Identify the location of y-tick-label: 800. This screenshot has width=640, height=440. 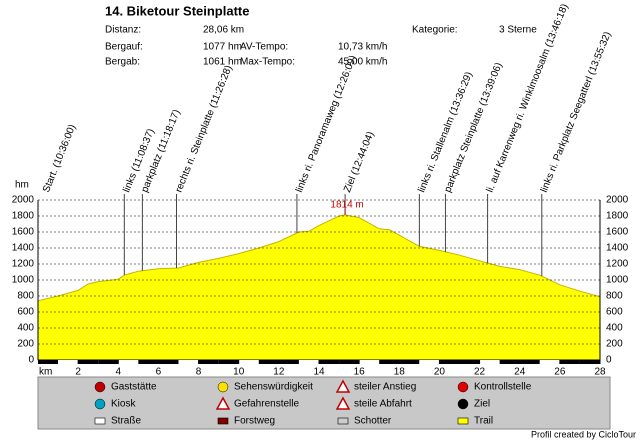
(25, 296).